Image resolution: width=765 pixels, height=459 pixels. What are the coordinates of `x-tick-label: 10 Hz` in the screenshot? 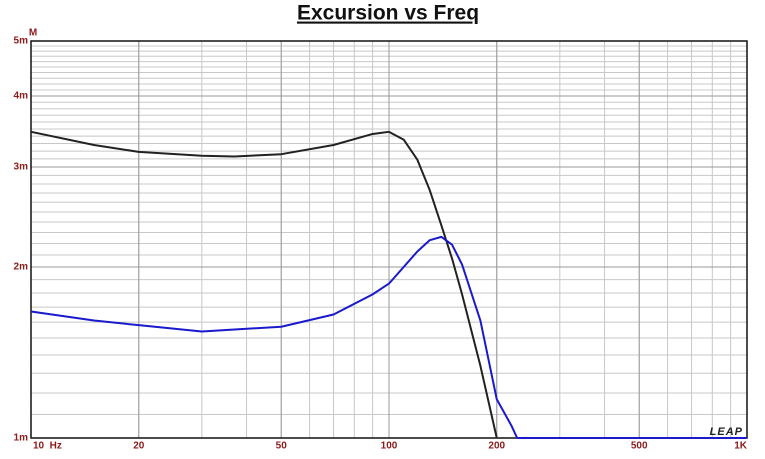 It's located at (47, 446).